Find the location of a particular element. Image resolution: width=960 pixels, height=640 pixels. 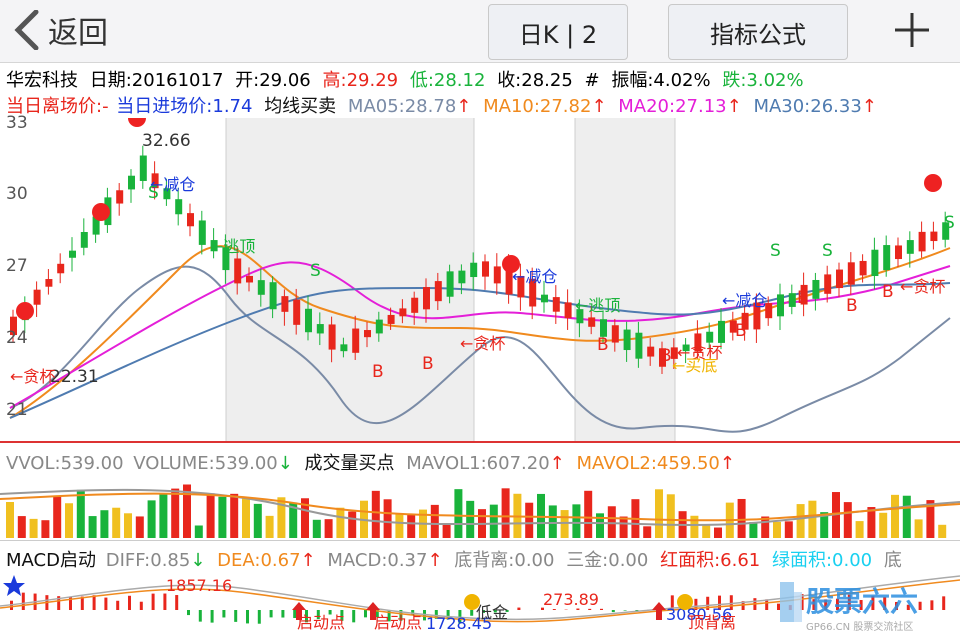

reduce-label-1: ←减仓 is located at coordinates (172, 184).